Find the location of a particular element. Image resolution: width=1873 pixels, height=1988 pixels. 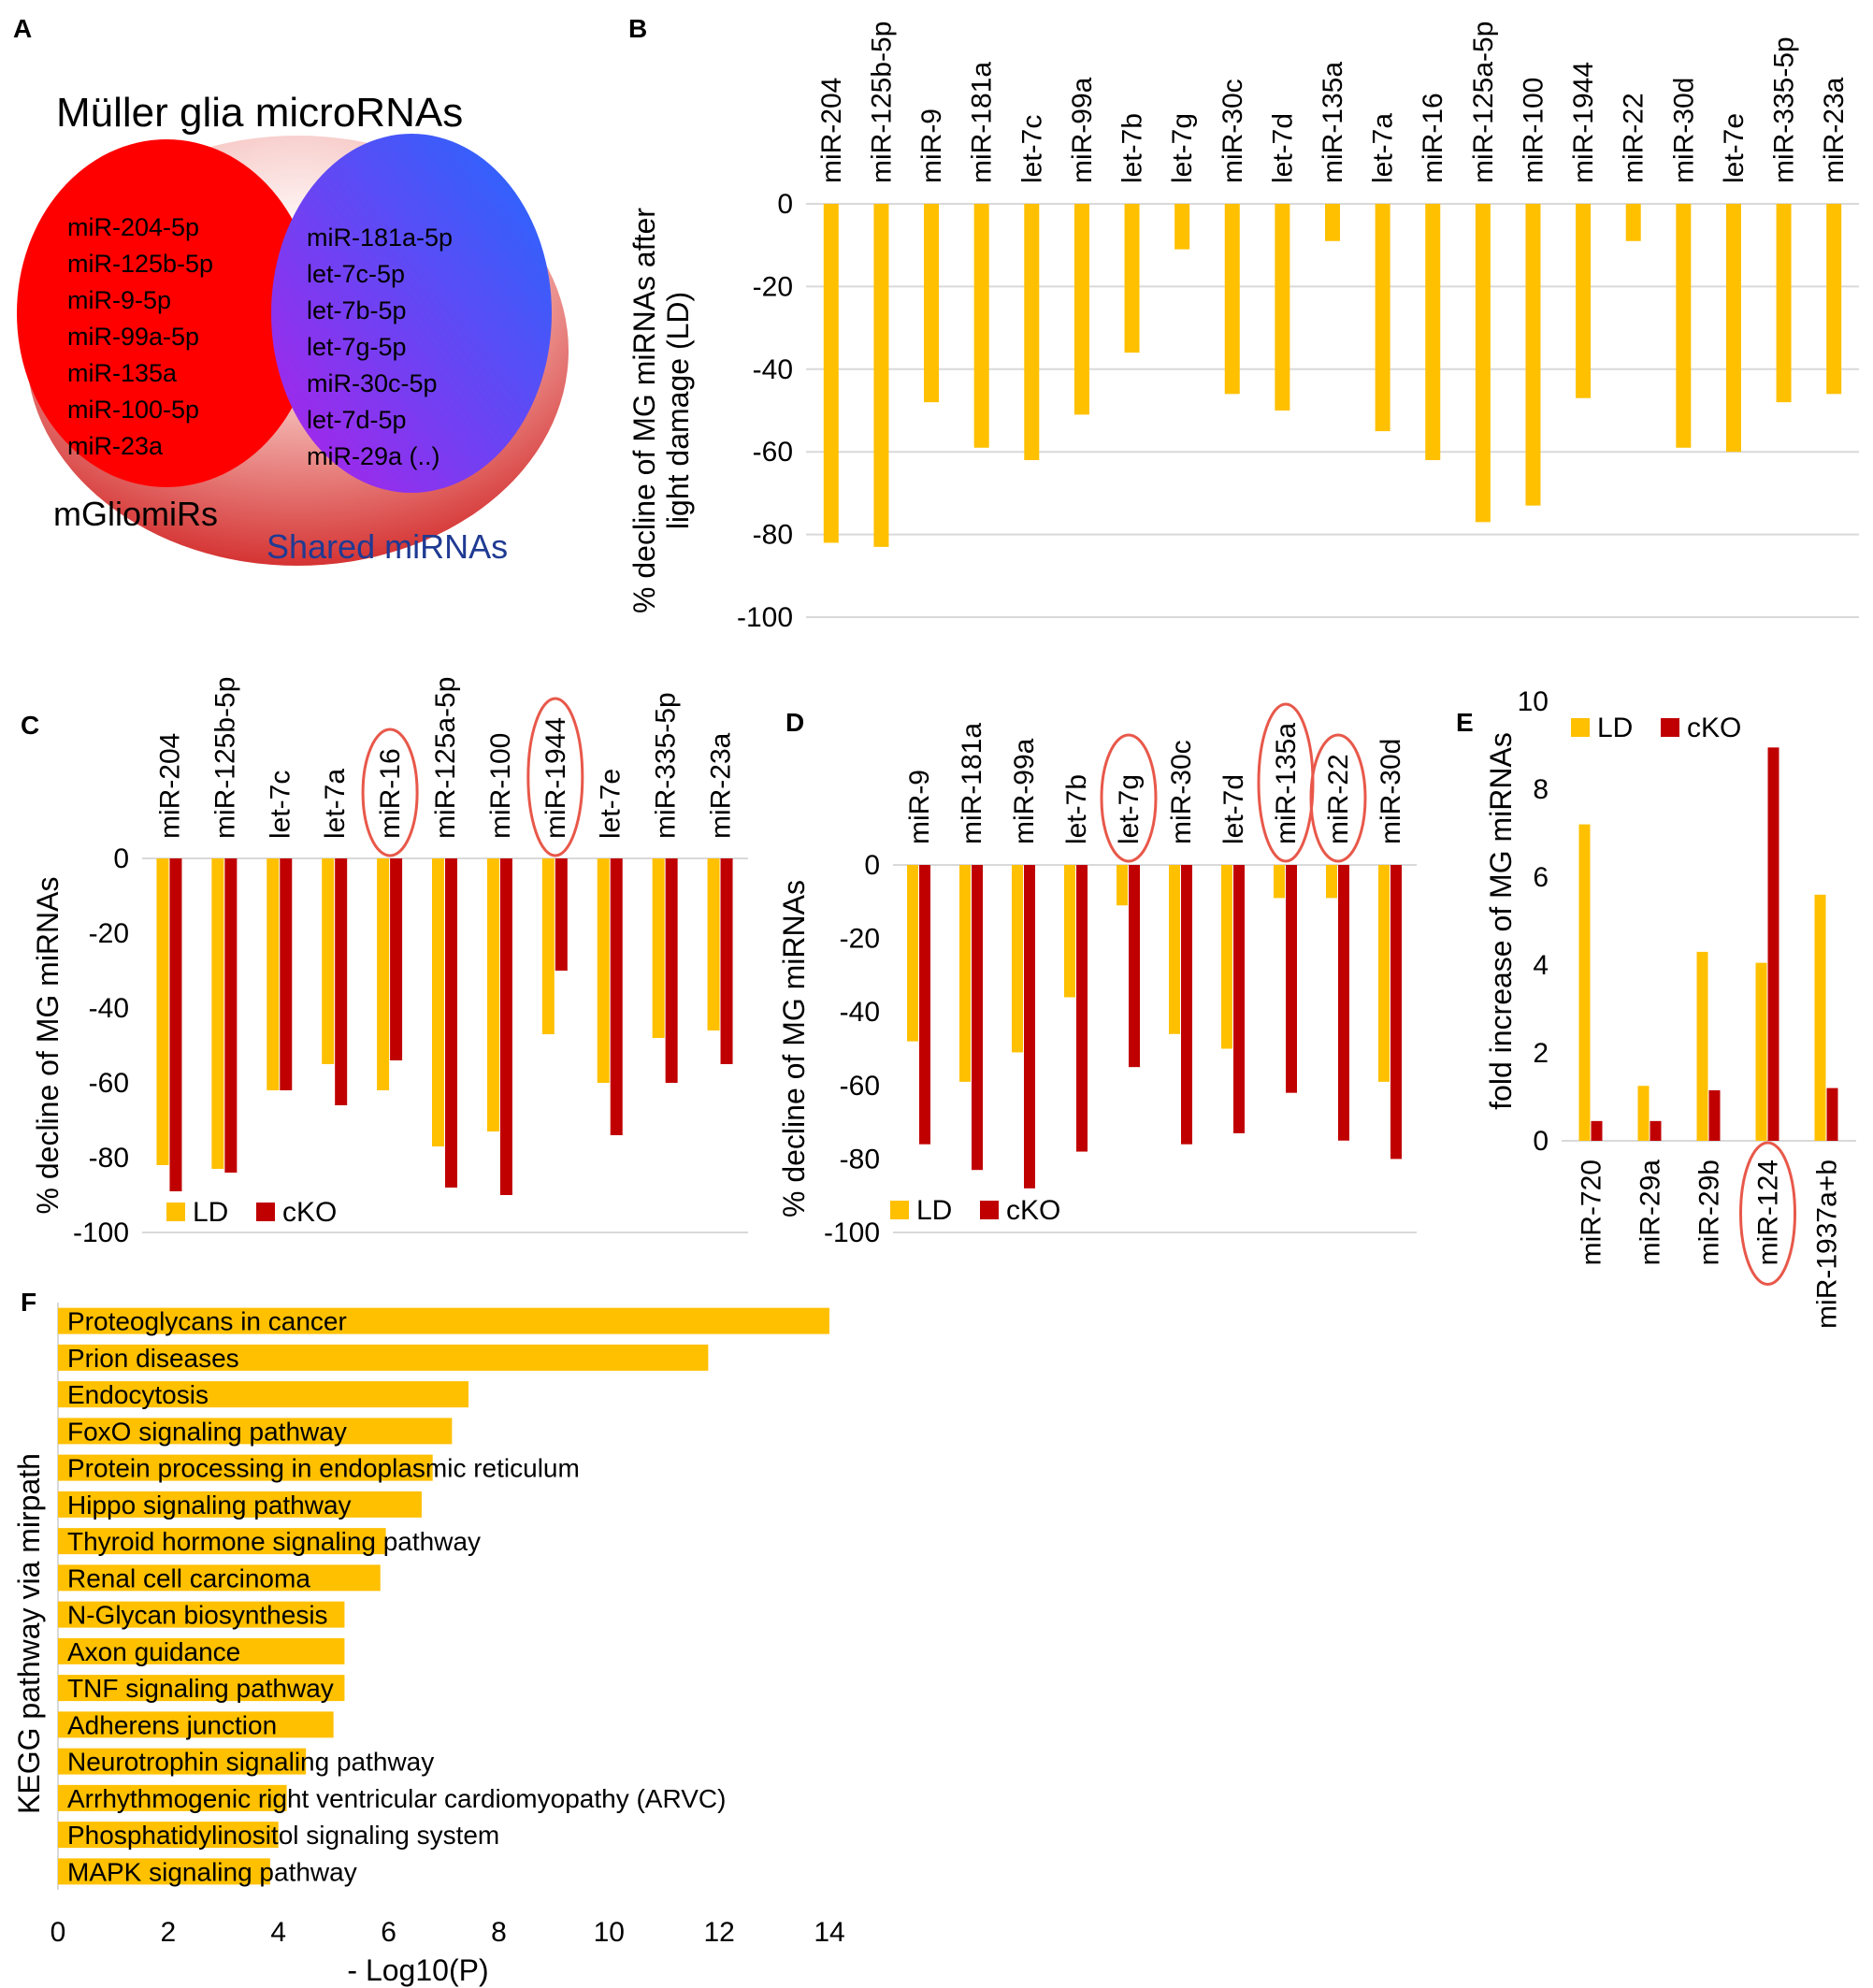

venn-mgliomirs-circle is located at coordinates (166, 313).